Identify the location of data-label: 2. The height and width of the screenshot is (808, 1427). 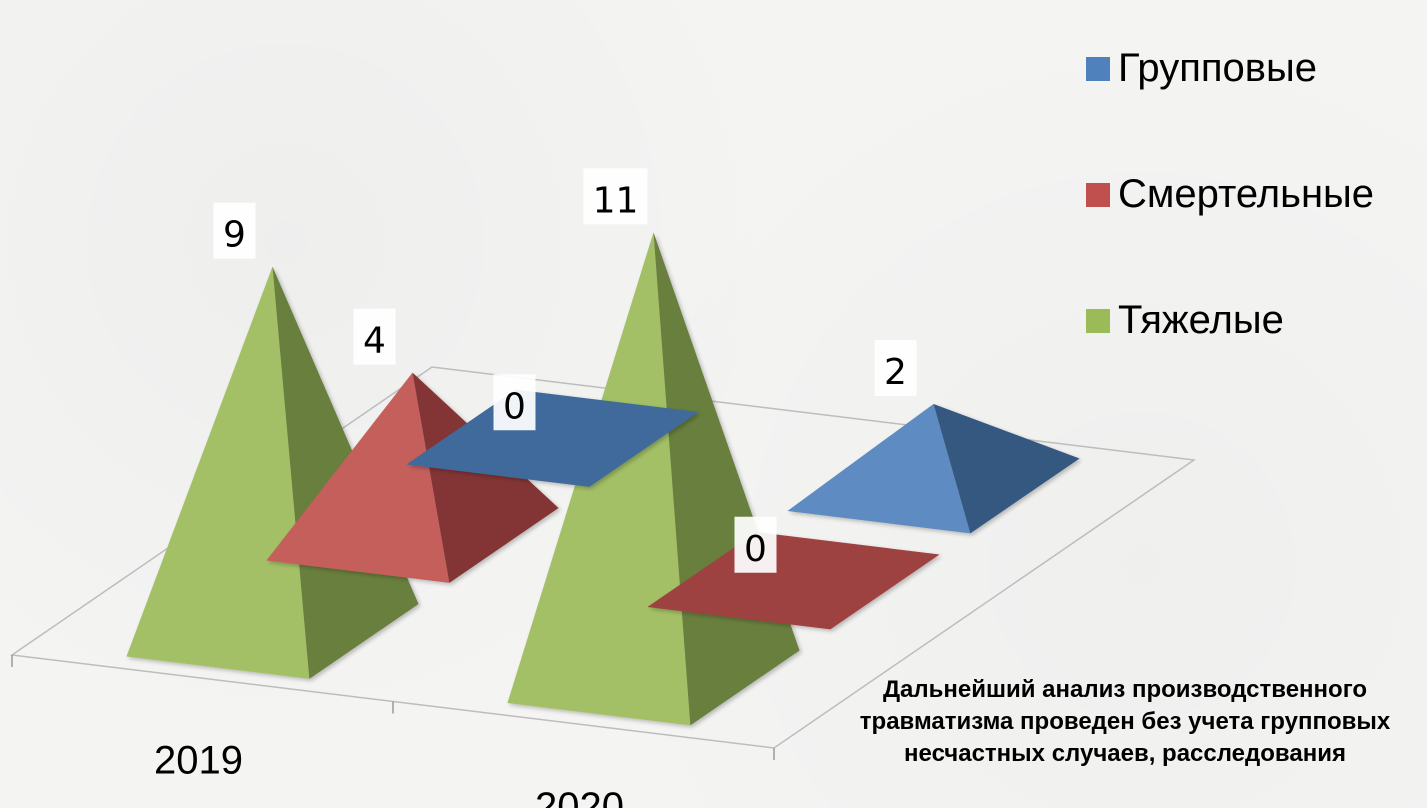
(895, 372).